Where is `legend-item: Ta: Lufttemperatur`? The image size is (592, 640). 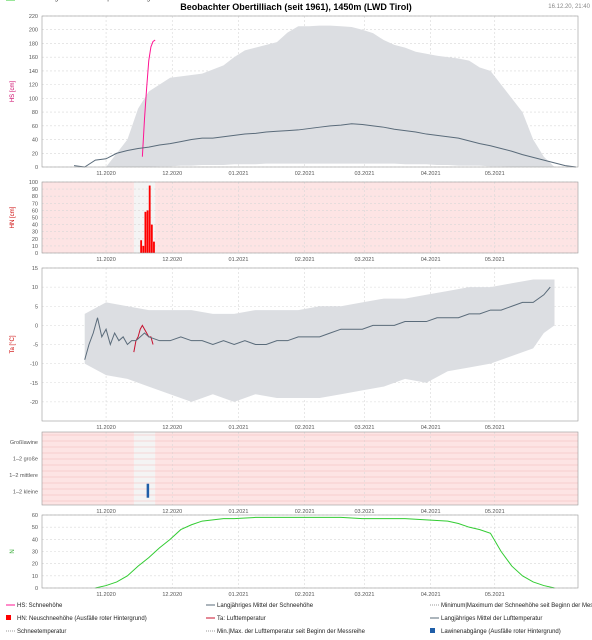 legend-item: Ta: Lufttemperatur is located at coordinates (236, 619).